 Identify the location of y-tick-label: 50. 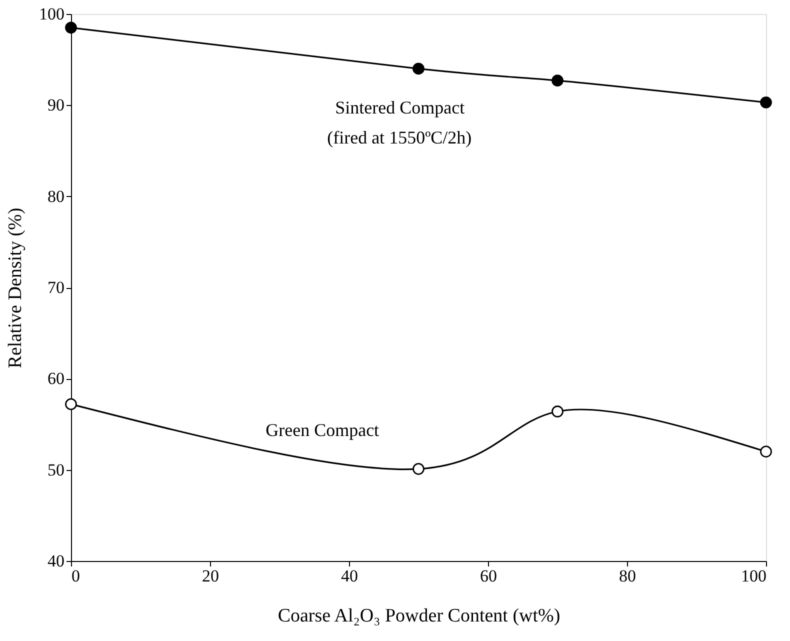
(56, 470).